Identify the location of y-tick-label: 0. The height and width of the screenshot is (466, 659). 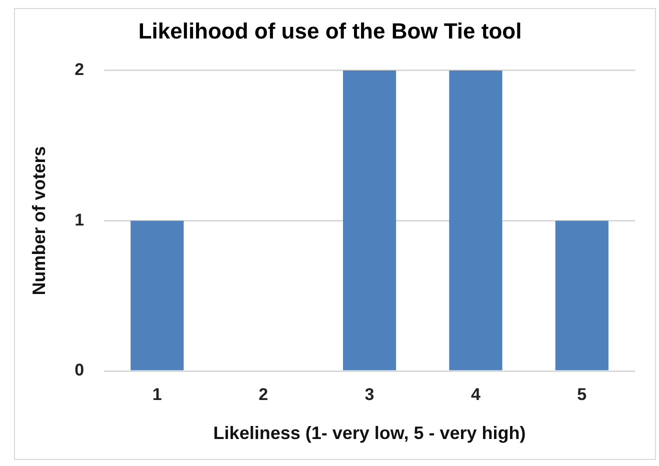
(79, 370).